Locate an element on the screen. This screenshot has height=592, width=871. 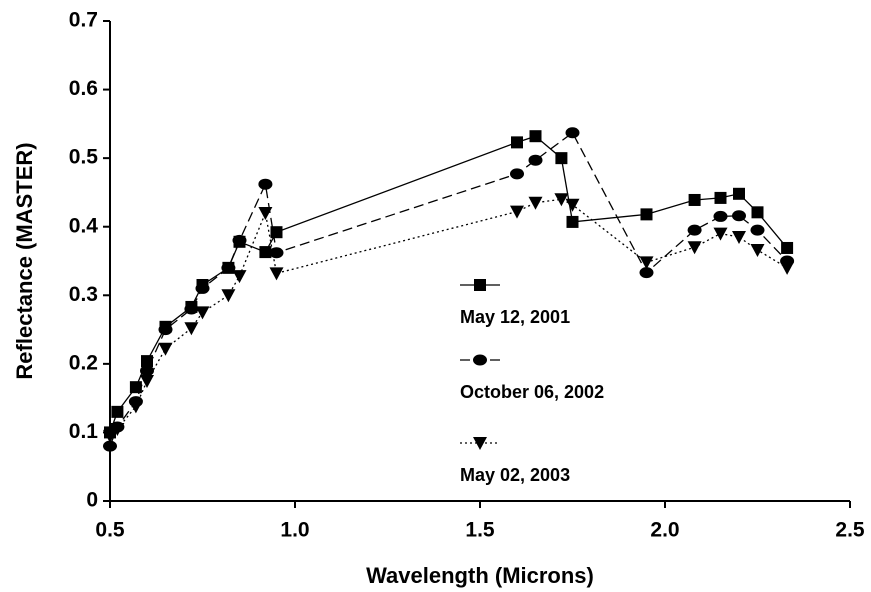
x-tick-label: 2.0 is located at coordinates (664, 530).